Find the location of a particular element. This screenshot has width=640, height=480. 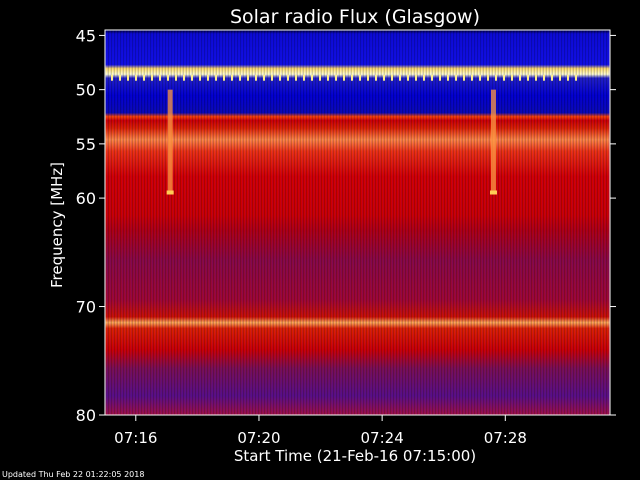

chart-title: Solar radio Flux (Glasgow) is located at coordinates (355, 17).